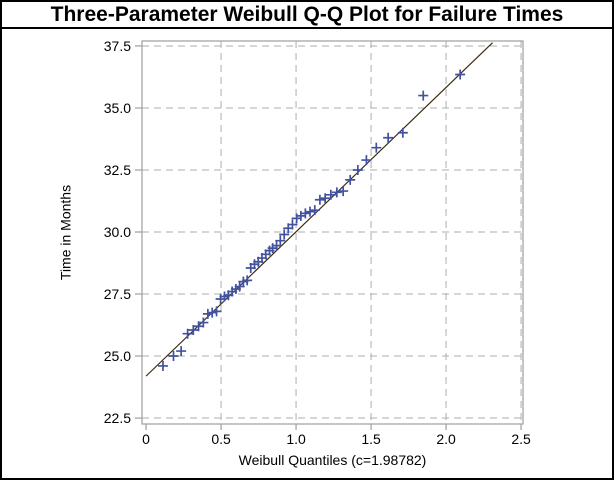 The width and height of the screenshot is (614, 480). What do you see at coordinates (371, 439) in the screenshot?
I see `x-tick-label: 1.5` at bounding box center [371, 439].